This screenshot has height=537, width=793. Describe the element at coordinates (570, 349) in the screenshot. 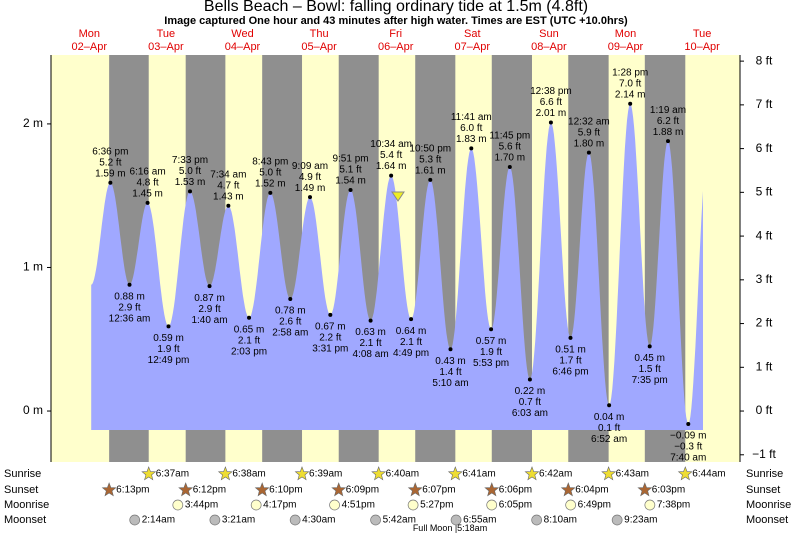

I see `tide-label: 0.51 m` at that location.